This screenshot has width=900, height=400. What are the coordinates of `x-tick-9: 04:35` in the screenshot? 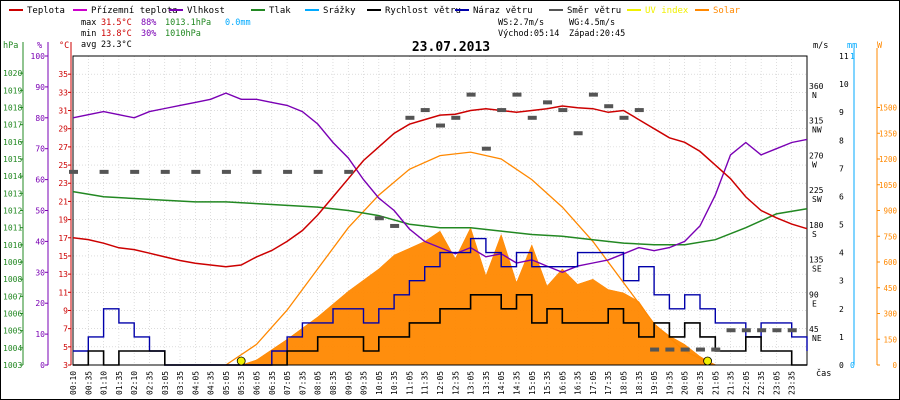 It's located at (211, 383).